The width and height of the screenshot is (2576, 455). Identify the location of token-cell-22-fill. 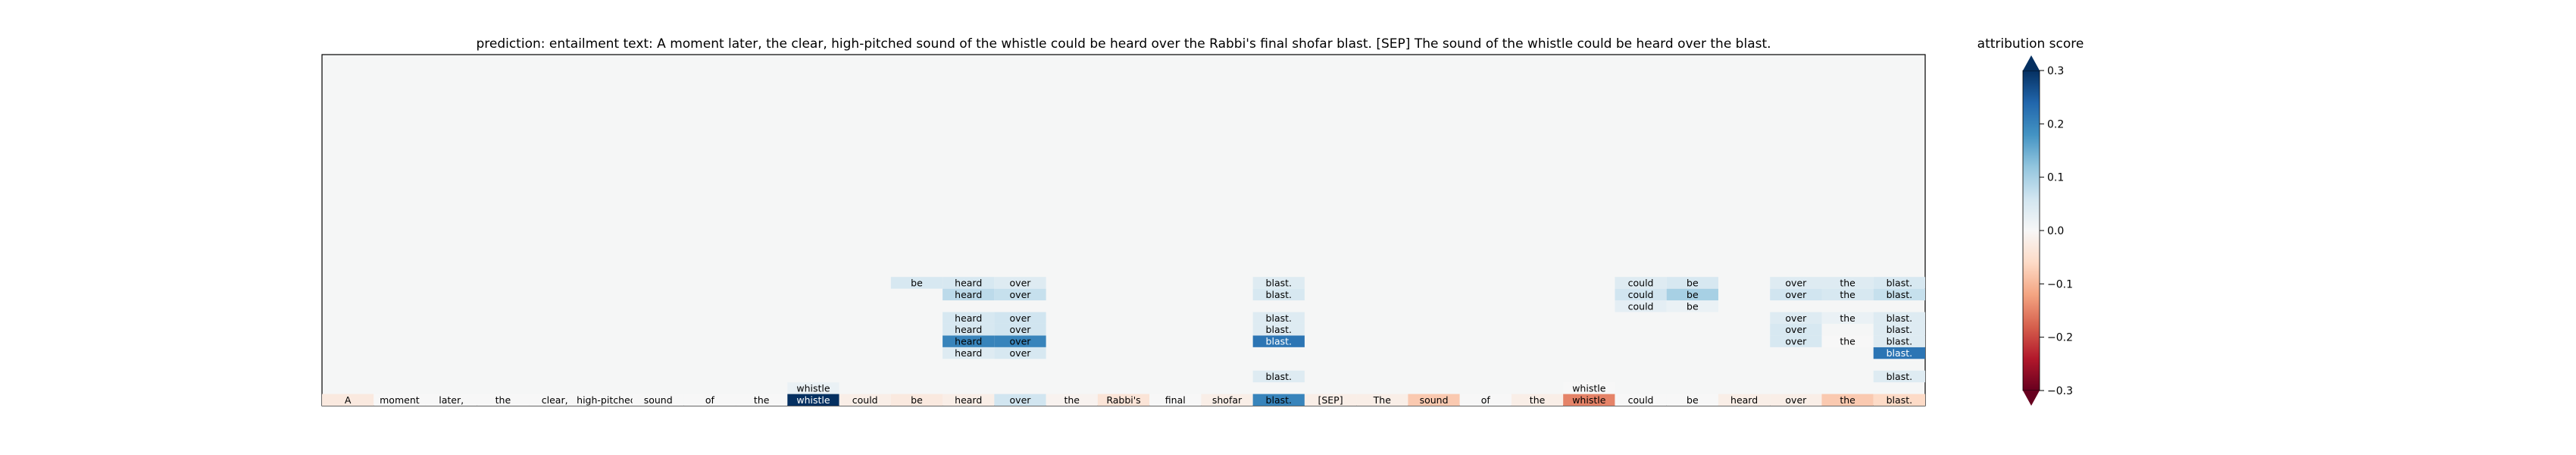
(1485, 400).